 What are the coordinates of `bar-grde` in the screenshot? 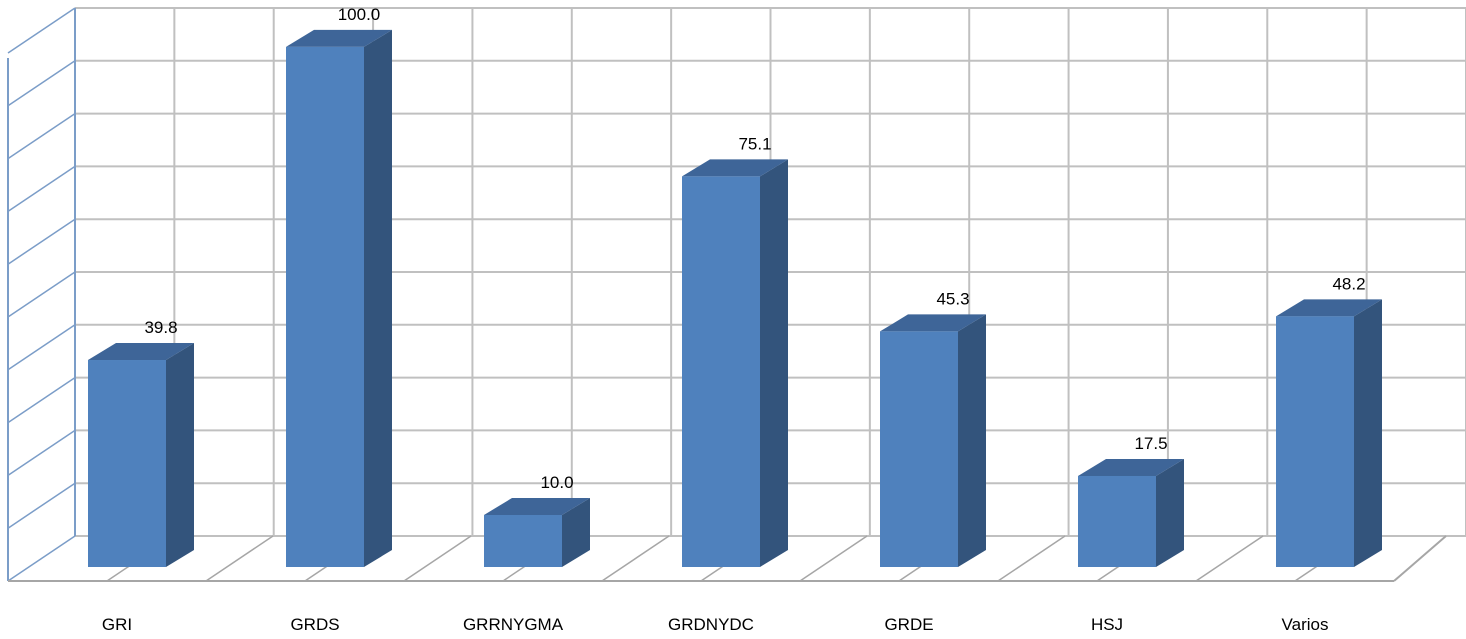 It's located at (933, 440).